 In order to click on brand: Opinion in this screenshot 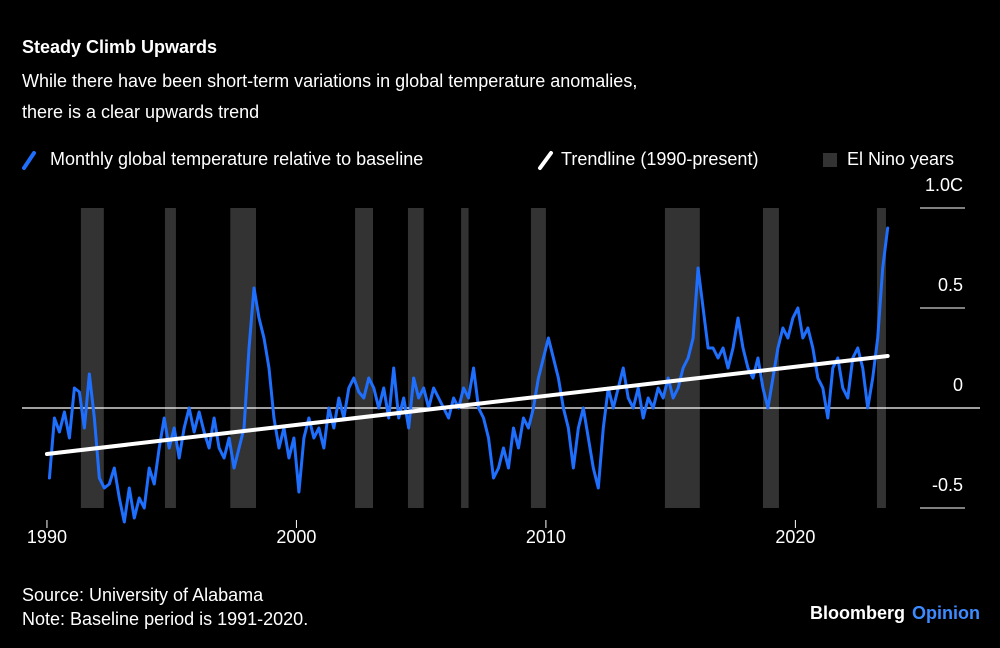, I will do `click(946, 613)`.